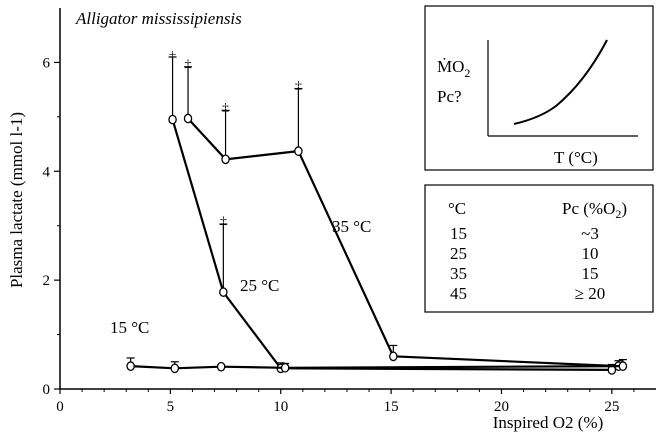 The height and width of the screenshot is (436, 659). I want to click on table-cell-pc: ≥ 20, so click(590, 293).